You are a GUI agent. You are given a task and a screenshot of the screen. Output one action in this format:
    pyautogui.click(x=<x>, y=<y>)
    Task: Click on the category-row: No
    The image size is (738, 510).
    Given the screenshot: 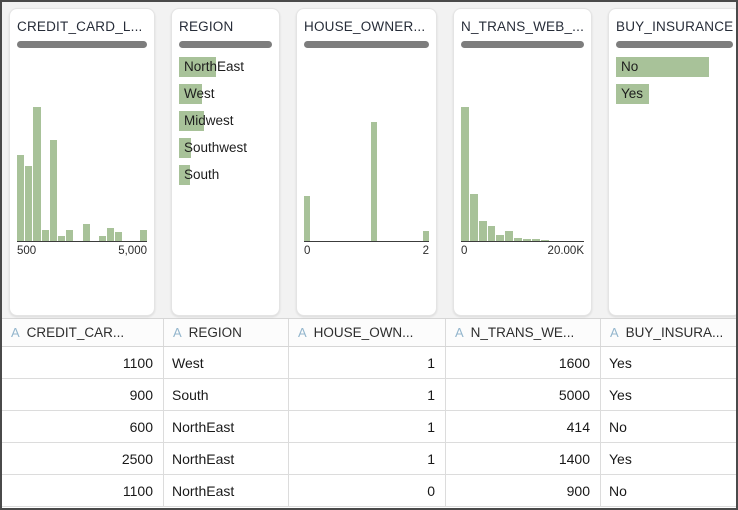 What is the action you would take?
    pyautogui.click(x=674, y=67)
    